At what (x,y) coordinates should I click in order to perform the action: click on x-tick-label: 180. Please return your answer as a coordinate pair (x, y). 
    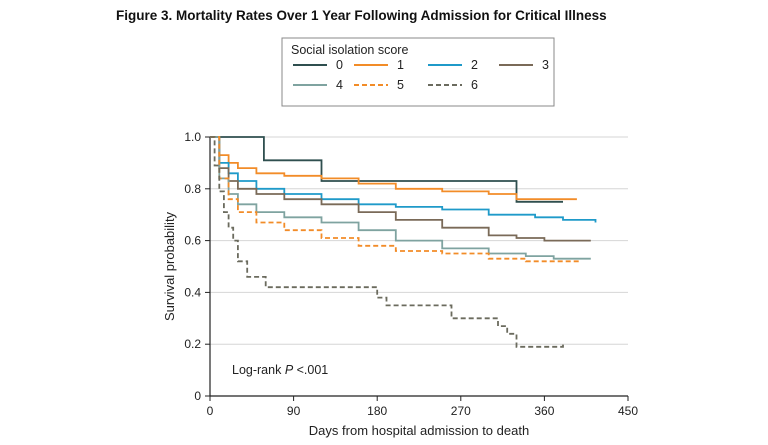
    Looking at the image, I should click on (377, 411).